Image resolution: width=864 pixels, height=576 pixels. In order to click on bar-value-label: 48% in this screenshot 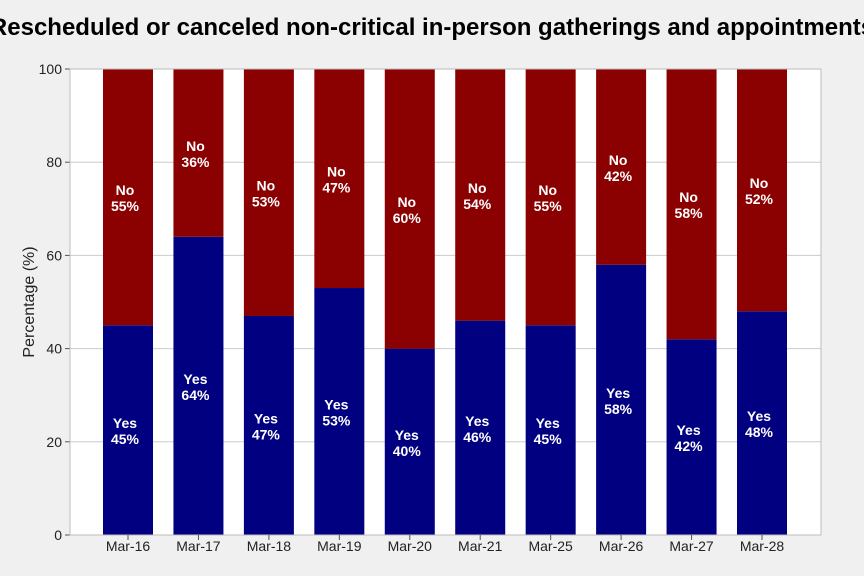, I will do `click(759, 432)`.